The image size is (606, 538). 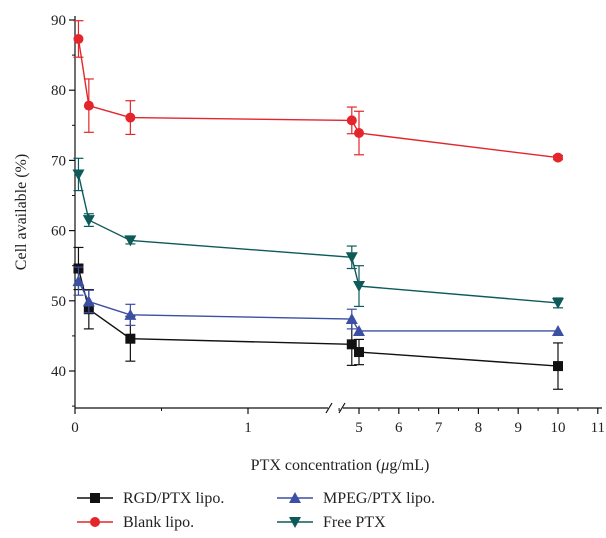 I want to click on legend-entry: MPEG/PTX lipo., so click(x=356, y=498).